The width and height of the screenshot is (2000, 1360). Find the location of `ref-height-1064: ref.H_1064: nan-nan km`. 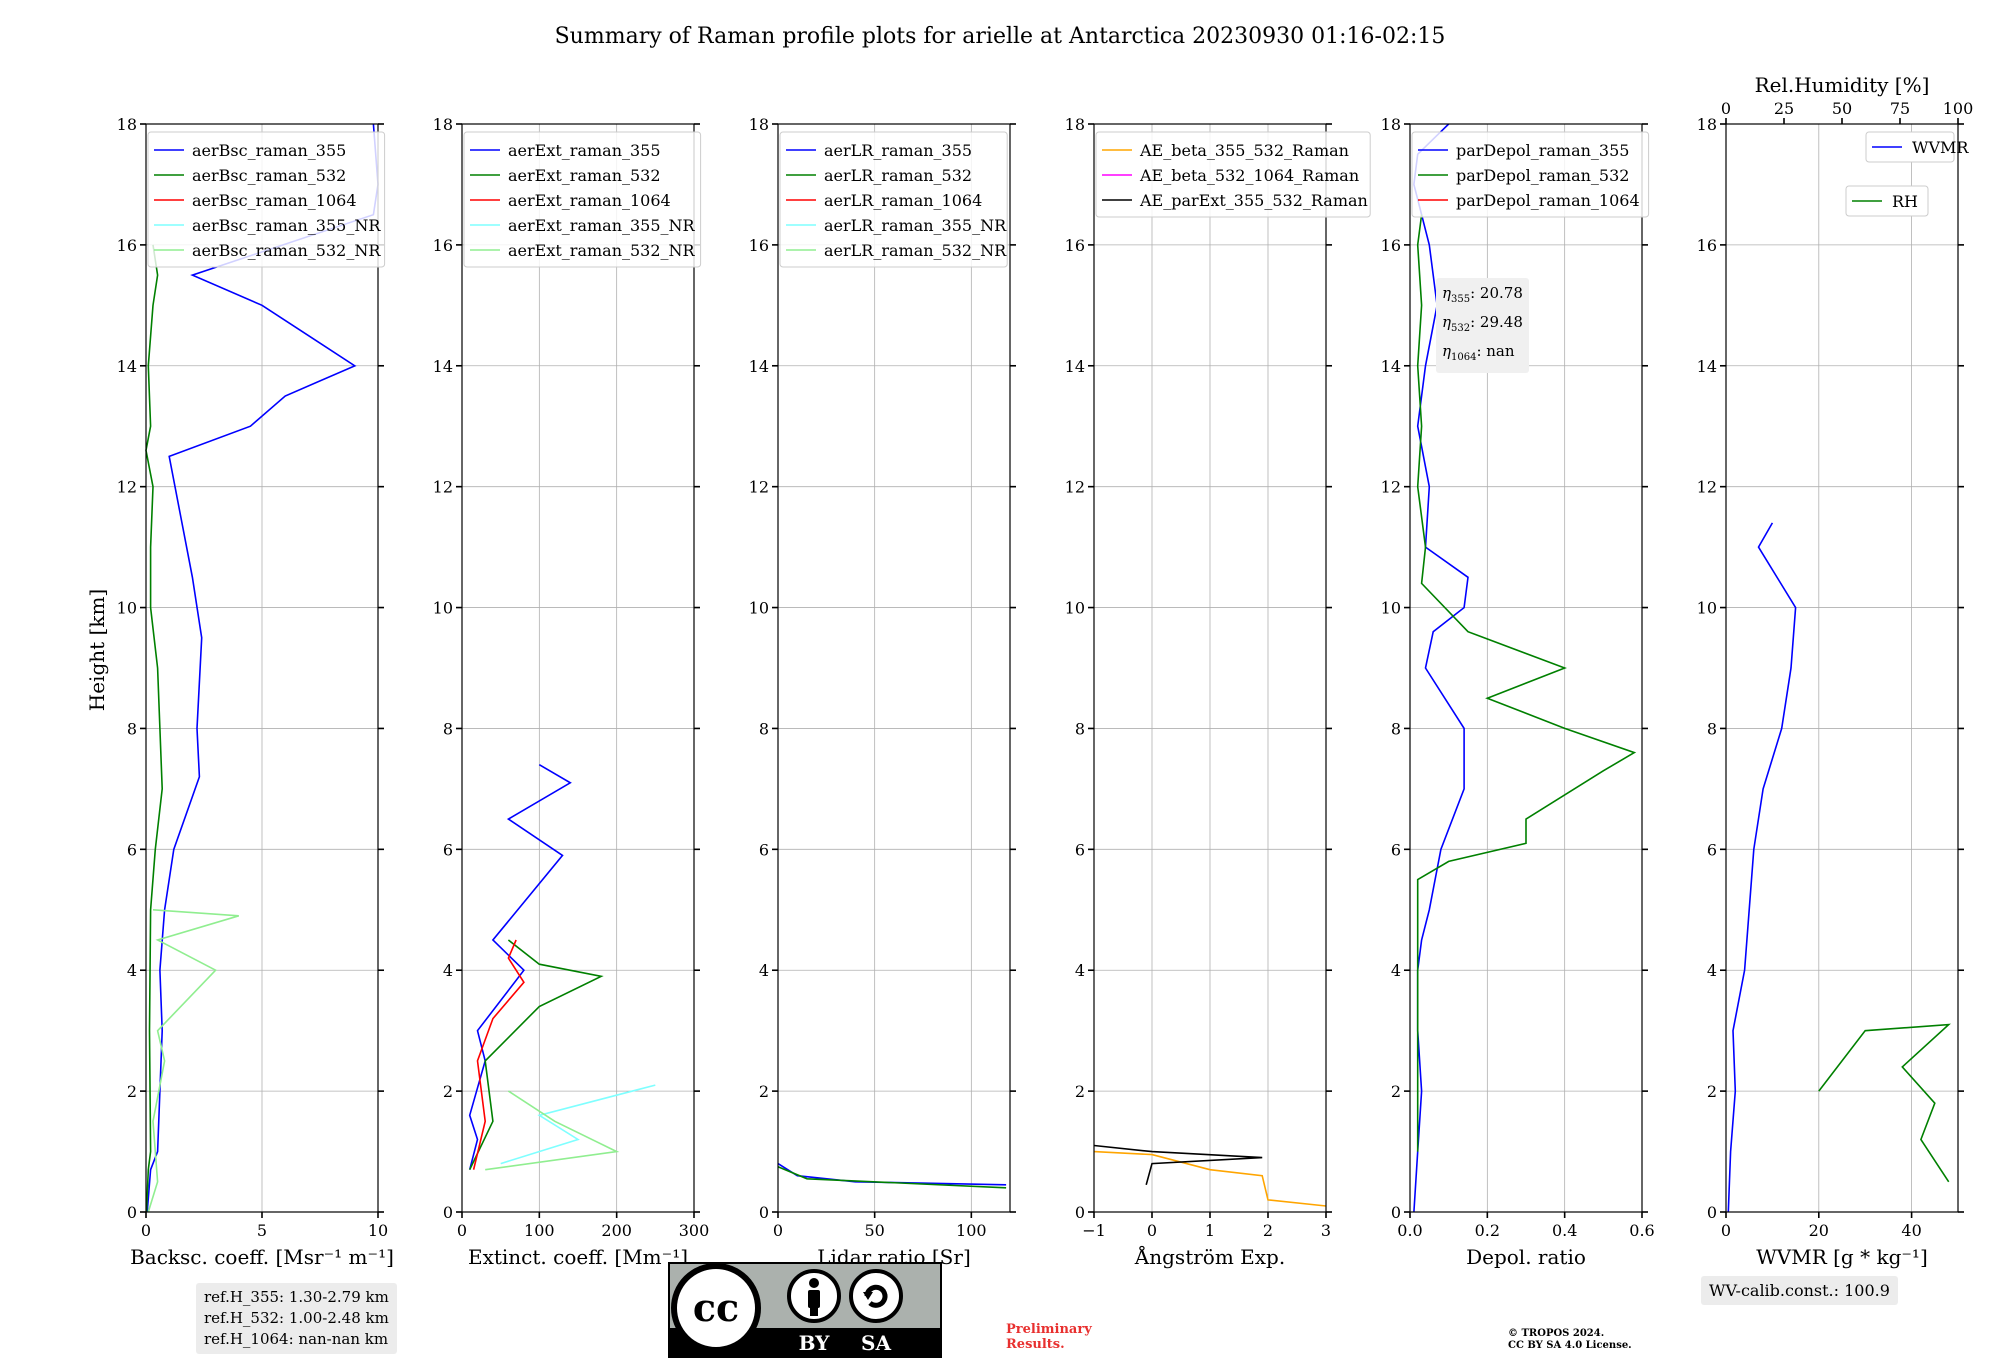

ref-height-1064: ref.H_1064: nan-nan km is located at coordinates (296, 1339).